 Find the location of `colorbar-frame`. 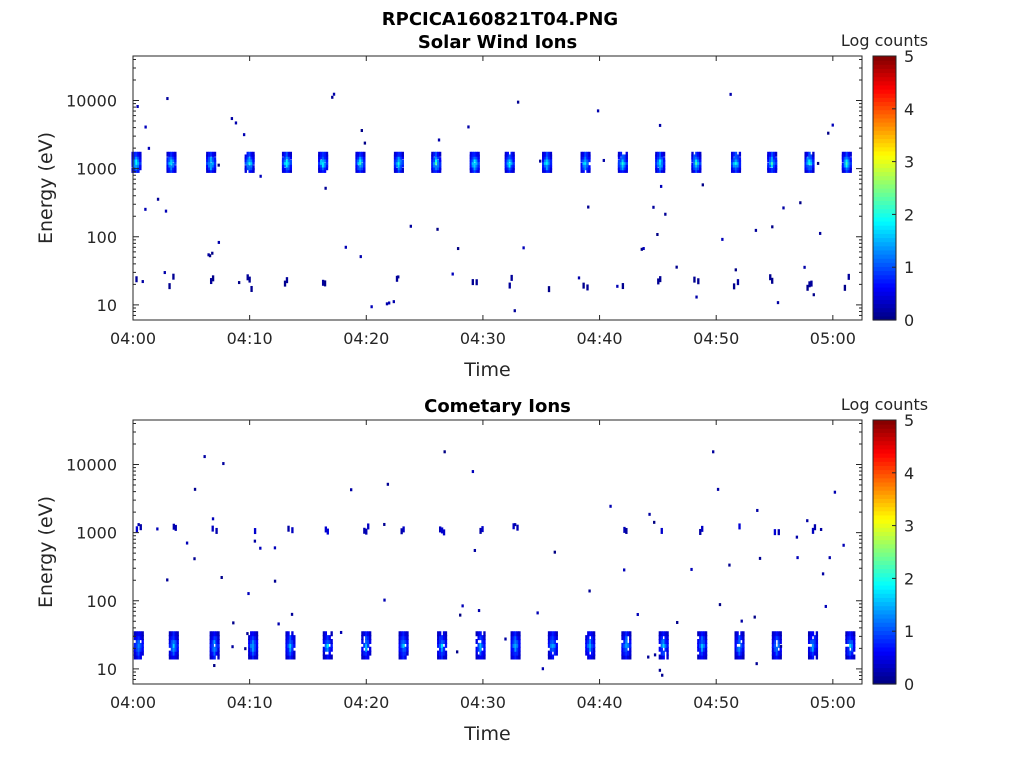

colorbar-frame is located at coordinates (884, 188).